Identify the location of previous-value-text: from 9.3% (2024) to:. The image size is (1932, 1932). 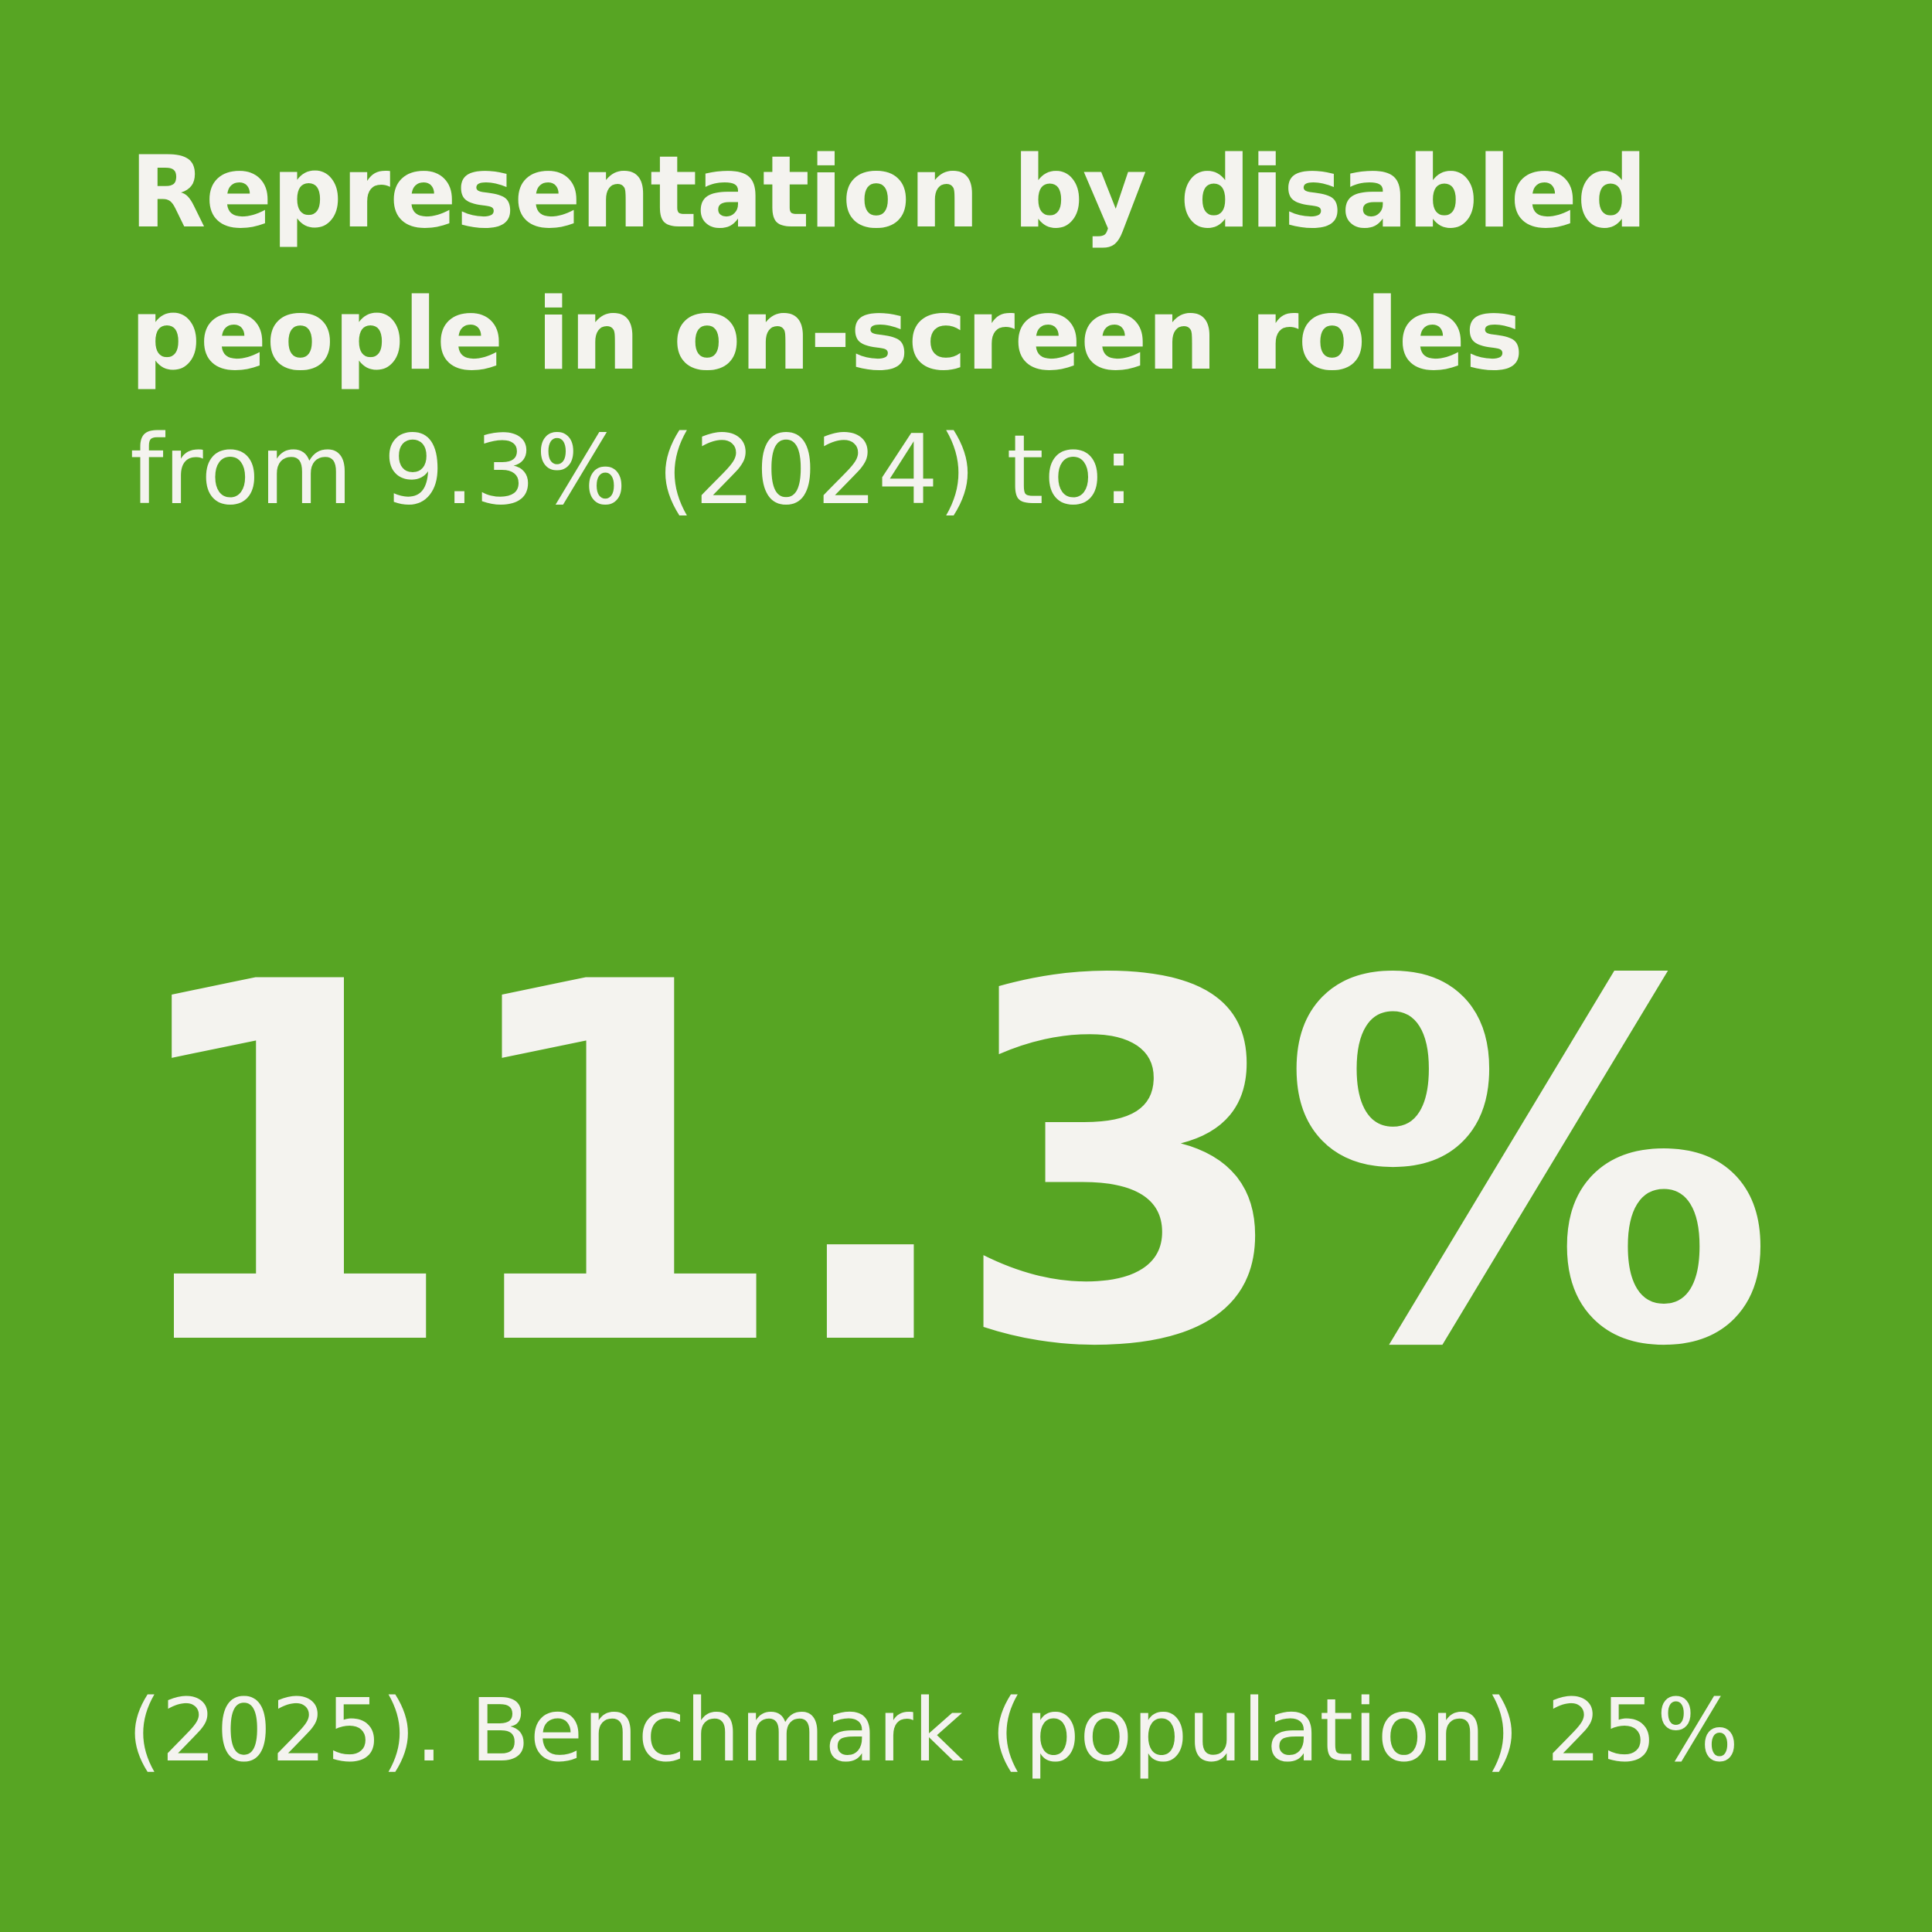
(632, 471).